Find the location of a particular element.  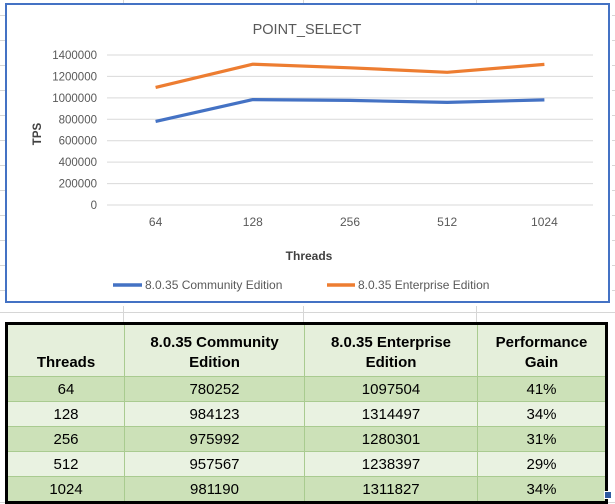

series-line-community is located at coordinates (350, 110).